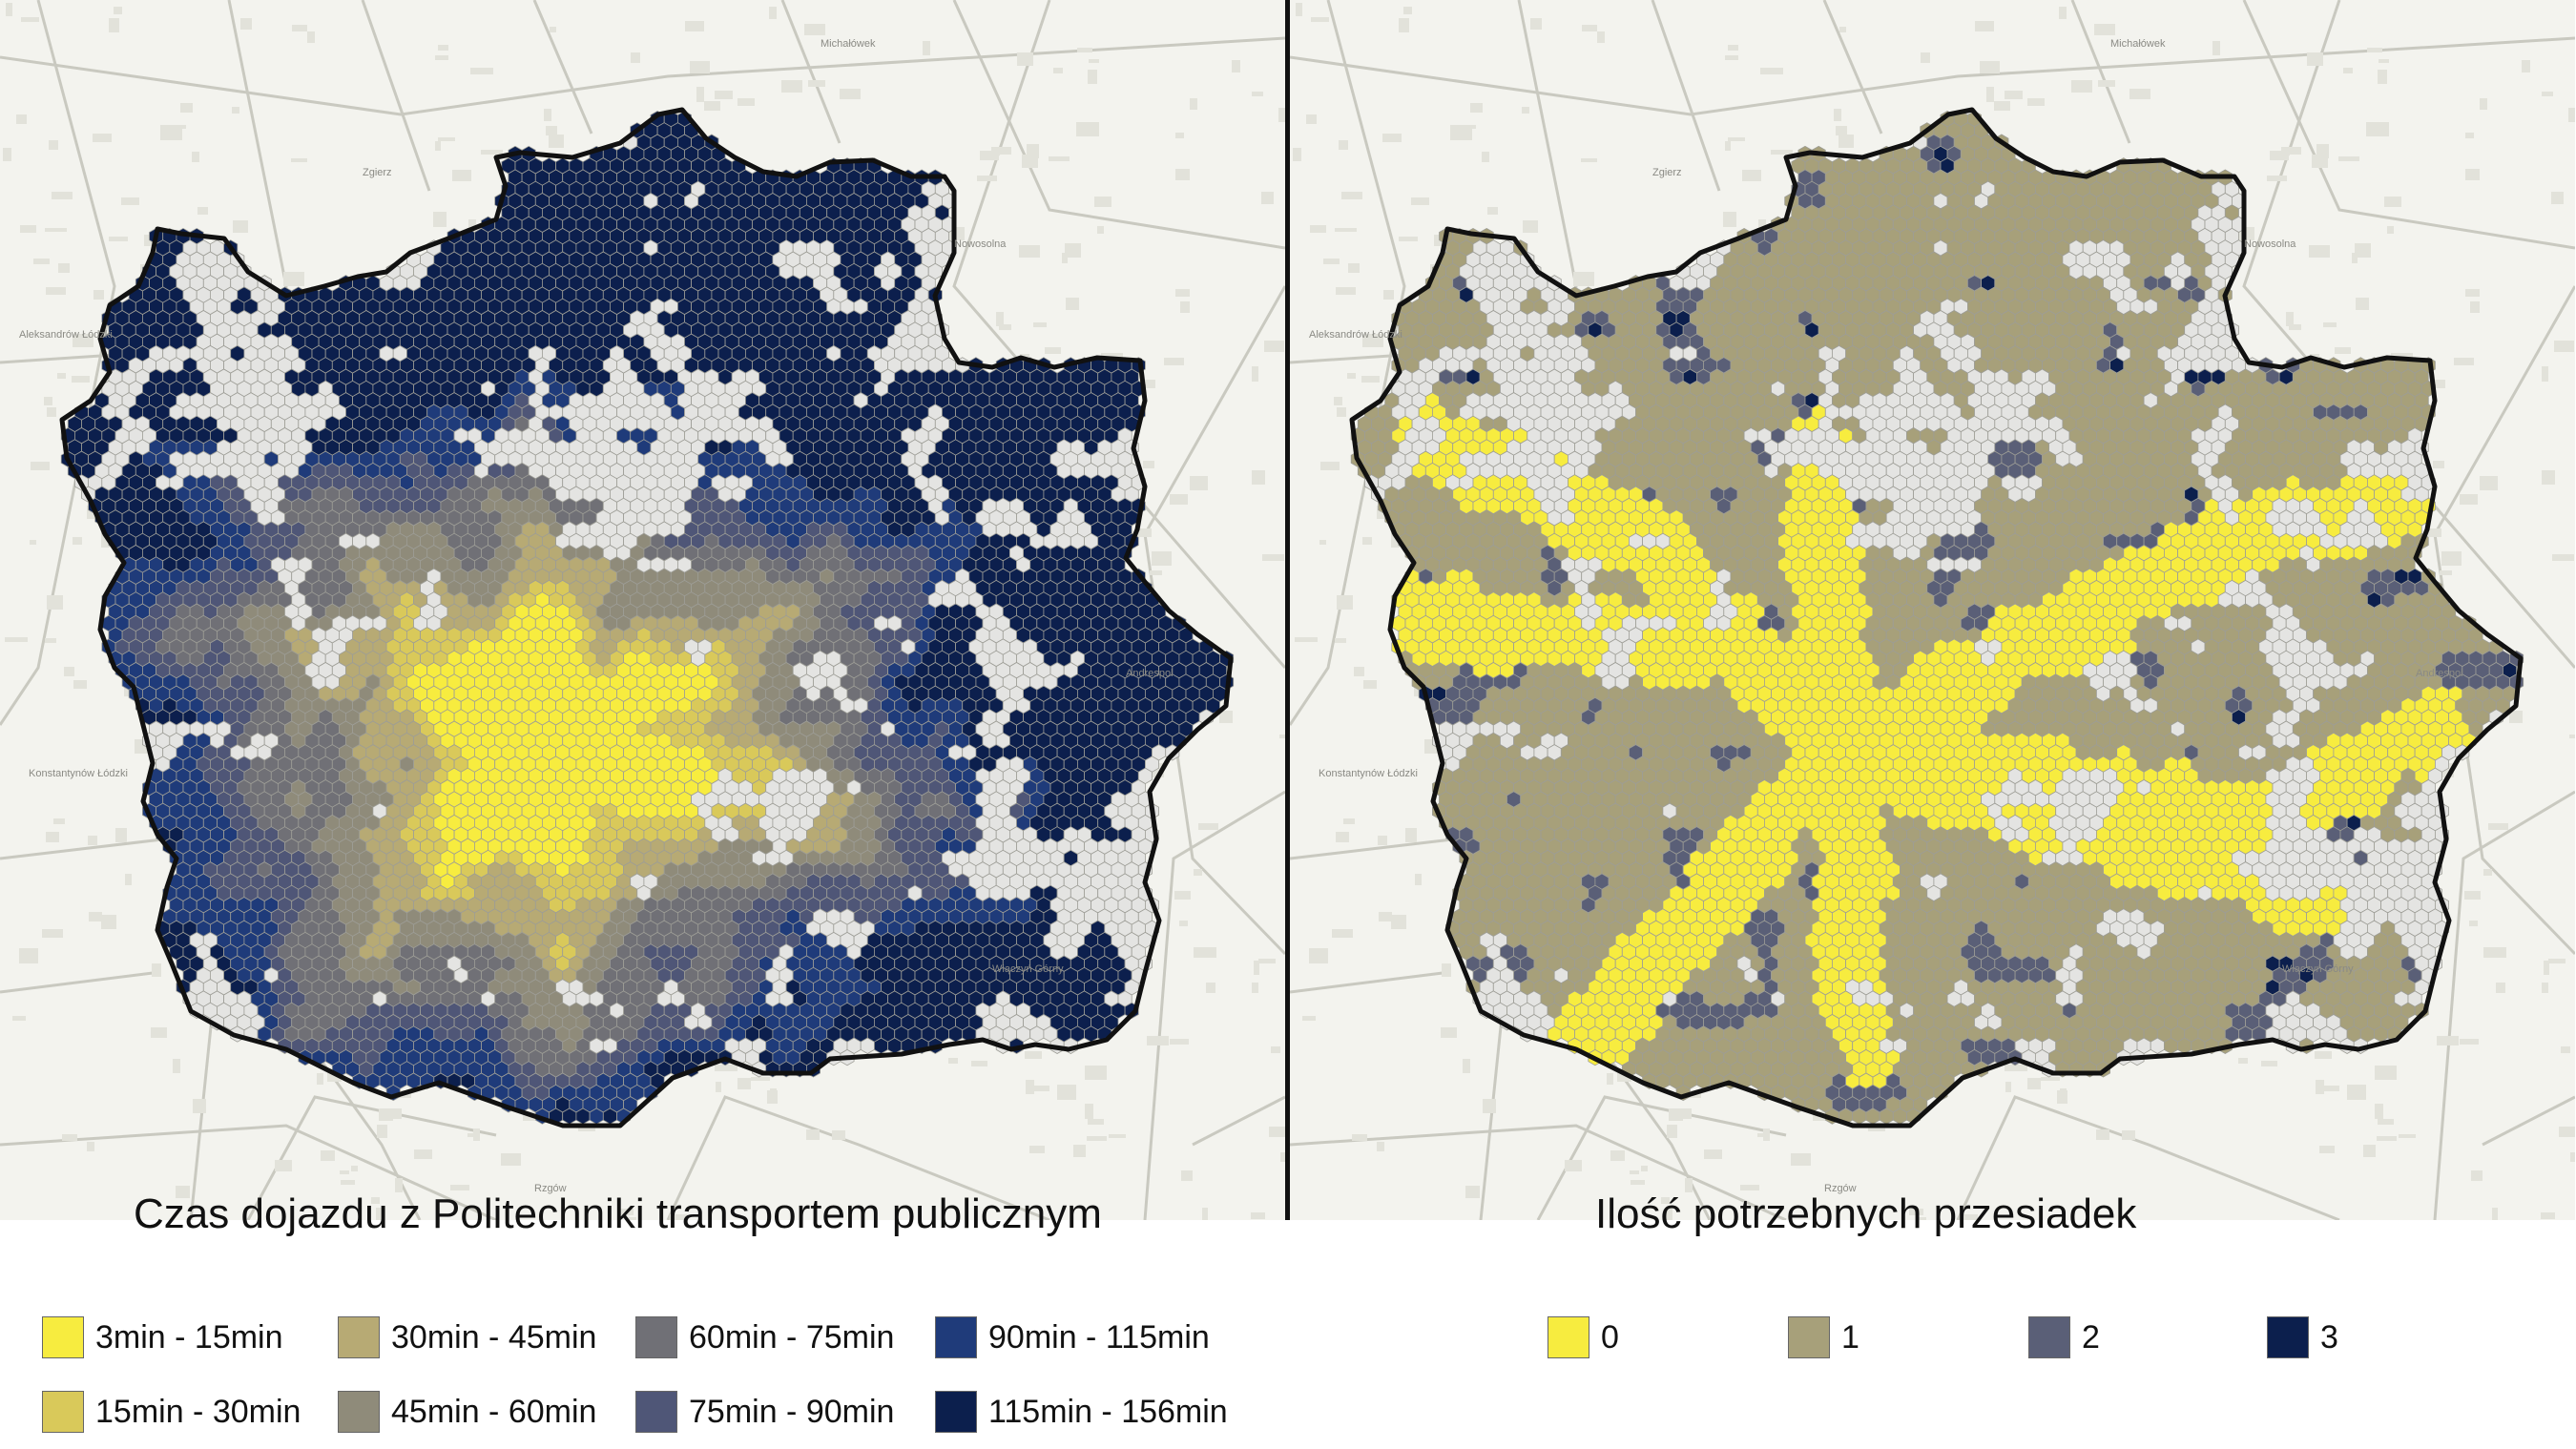  I want to click on legend-item-time-3: 30min - 45min, so click(467, 1337).